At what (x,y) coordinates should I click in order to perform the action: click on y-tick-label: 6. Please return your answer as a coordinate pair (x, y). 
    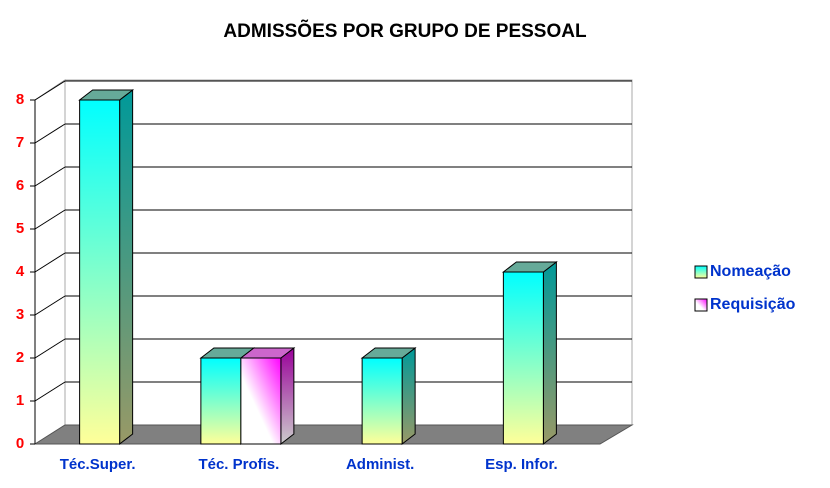
    Looking at the image, I should click on (20, 185).